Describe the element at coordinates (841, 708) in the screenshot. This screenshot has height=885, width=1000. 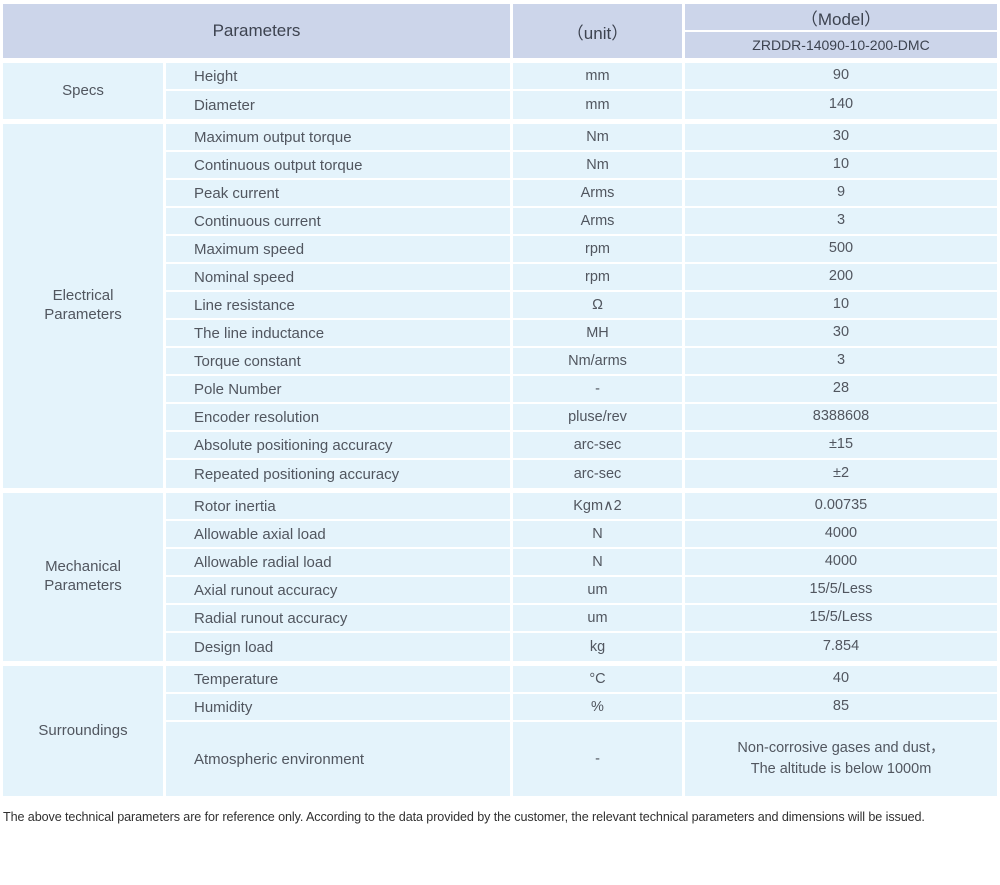
I see `value-cell: 85` at that location.